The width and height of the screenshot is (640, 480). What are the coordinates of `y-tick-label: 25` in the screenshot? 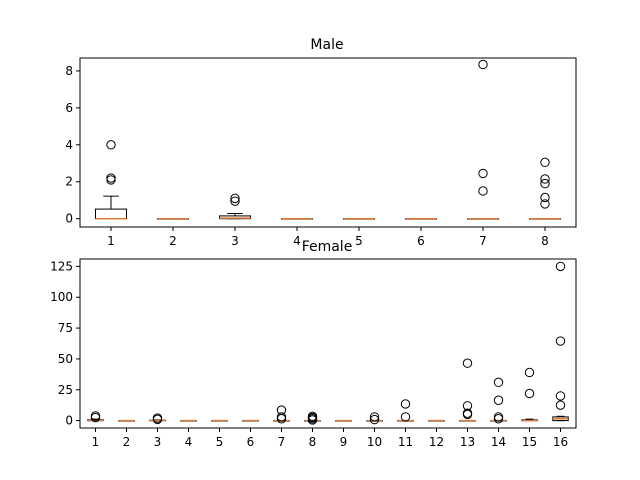 It's located at (65, 390).